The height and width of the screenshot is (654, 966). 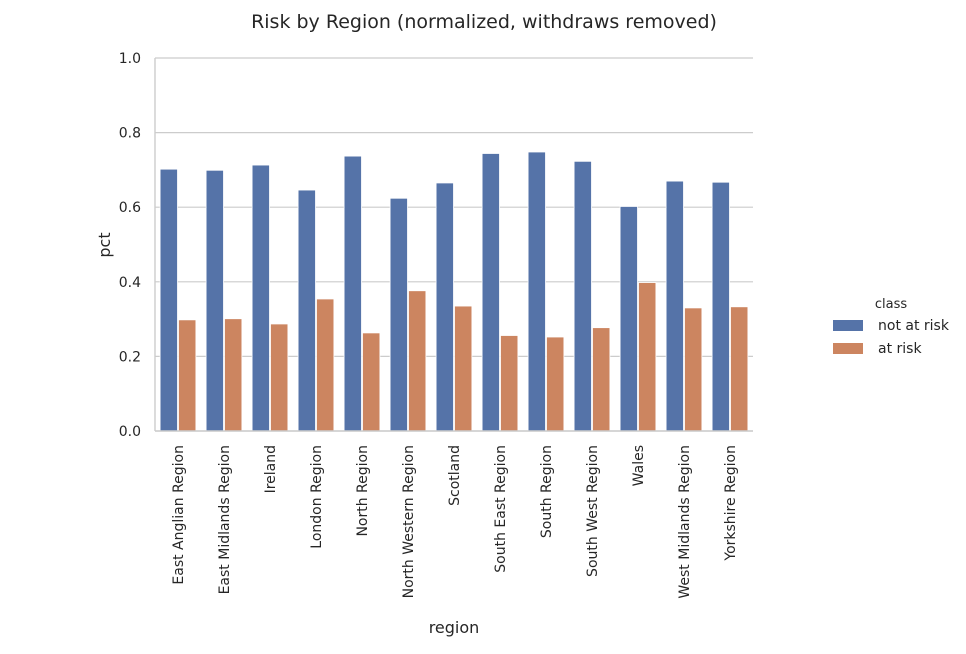 What do you see at coordinates (317, 497) in the screenshot?
I see `x-tick-label: London Region` at bounding box center [317, 497].